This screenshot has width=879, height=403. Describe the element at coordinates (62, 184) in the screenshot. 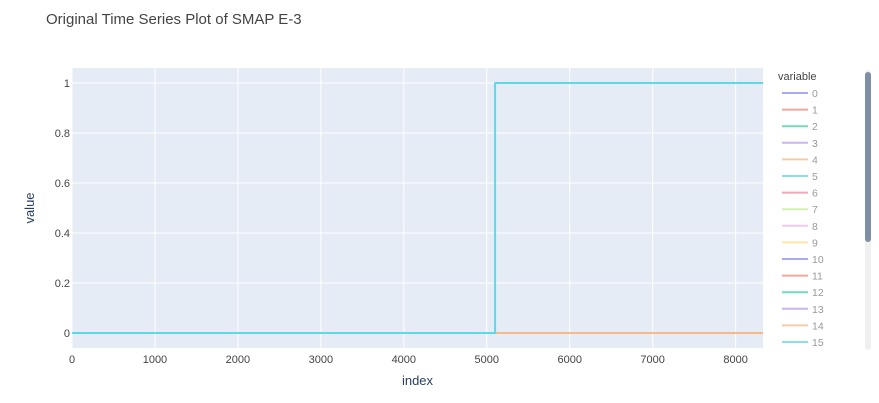

I see `y-tick-label: 0.6` at that location.